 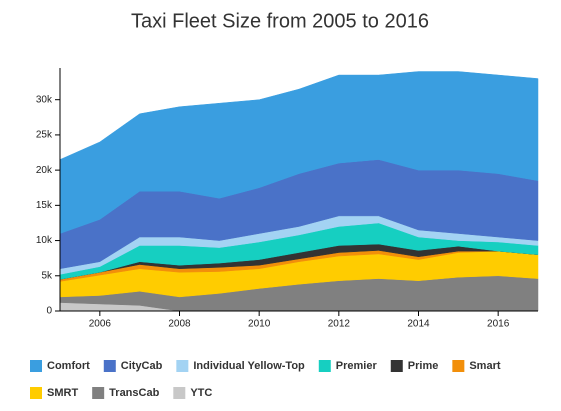 I want to click on legend-item: SMRT, so click(x=54, y=393).